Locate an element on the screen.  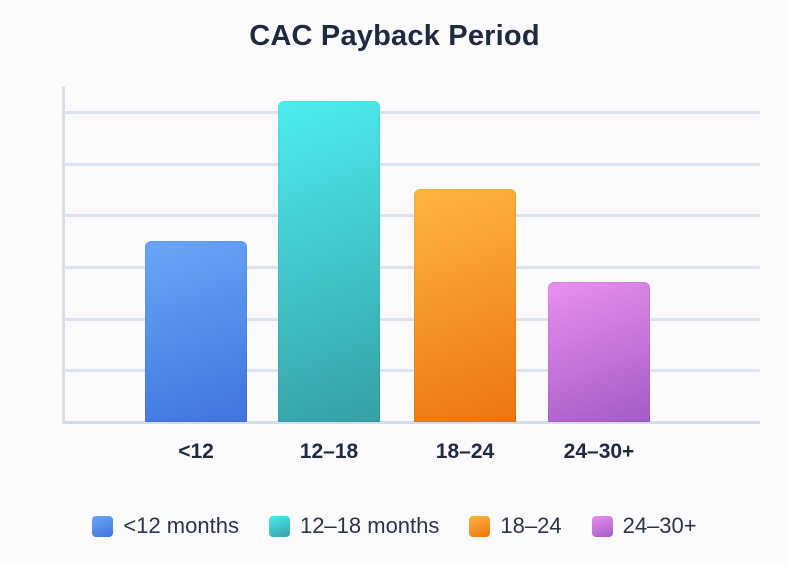
legend-item: <12 months is located at coordinates (165, 526).